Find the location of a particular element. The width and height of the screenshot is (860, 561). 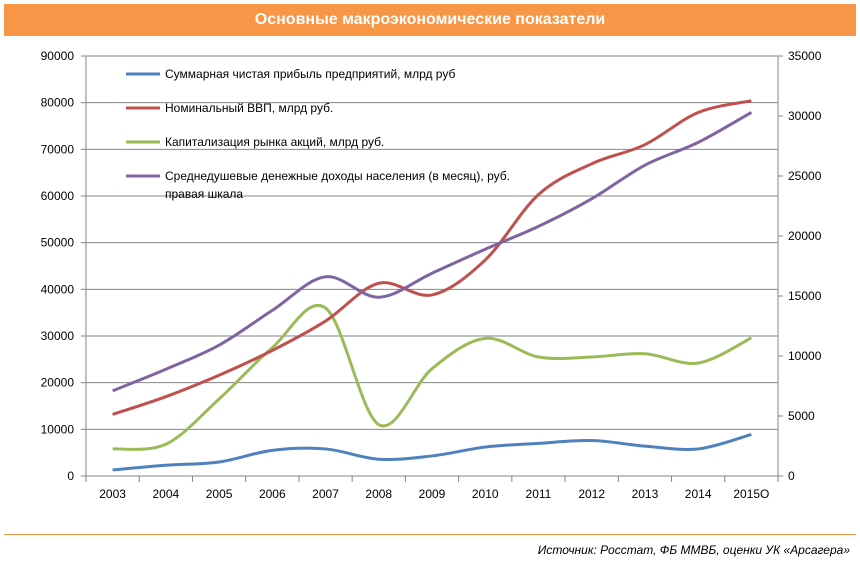

y2-tick-label: 15000 is located at coordinates (805, 296).